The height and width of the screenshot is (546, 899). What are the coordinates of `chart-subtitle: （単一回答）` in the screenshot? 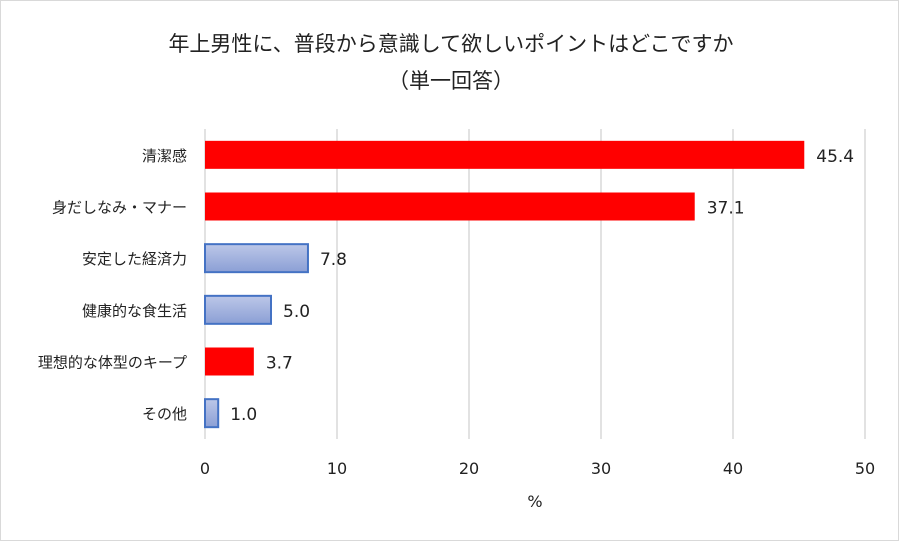 It's located at (451, 81).